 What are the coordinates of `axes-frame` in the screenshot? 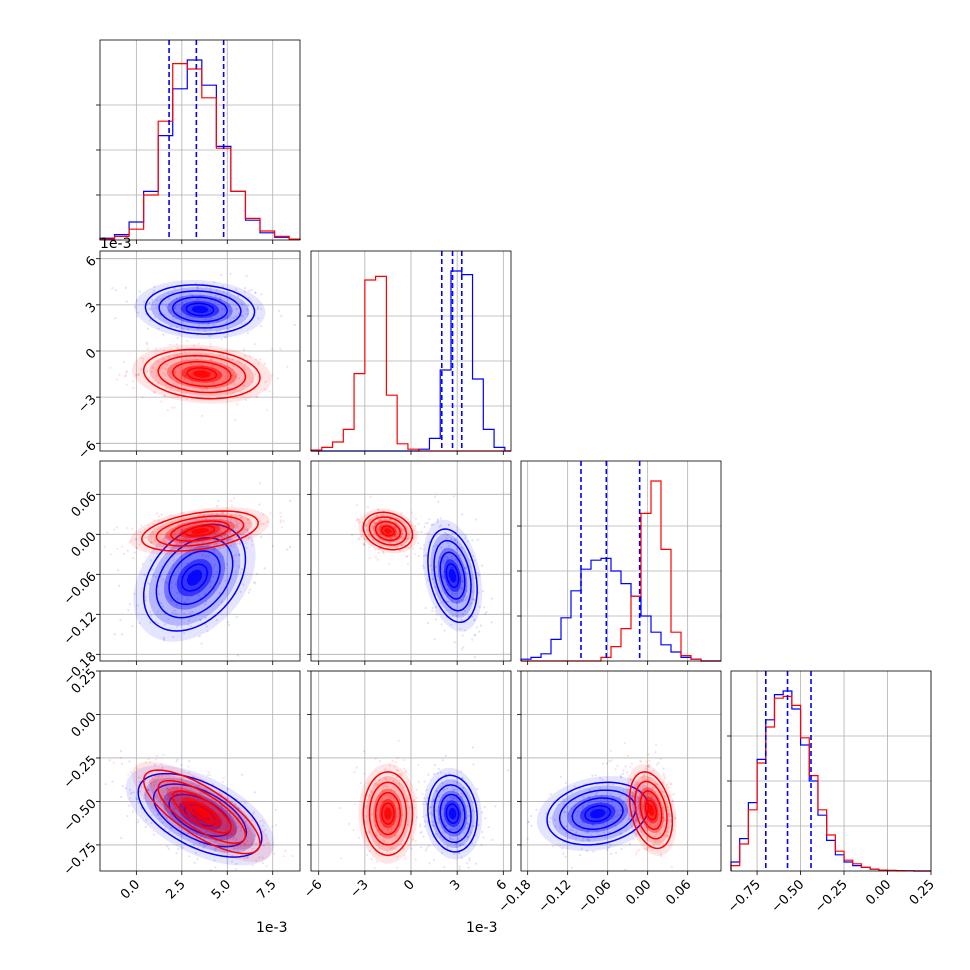 It's located at (831, 771).